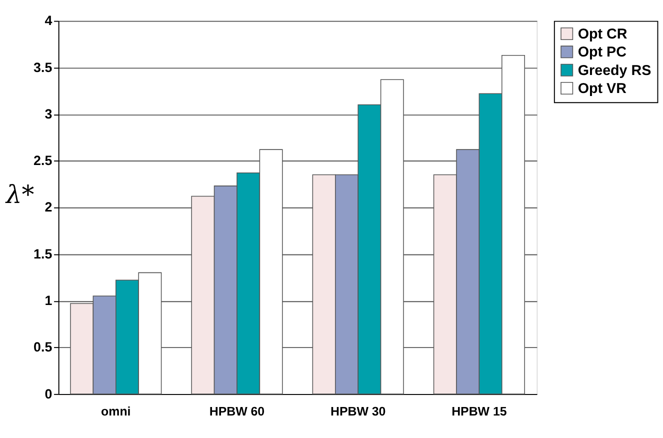 The height and width of the screenshot is (438, 663). Describe the element at coordinates (48, 20) in the screenshot. I see `y-tick-label: 4` at that location.